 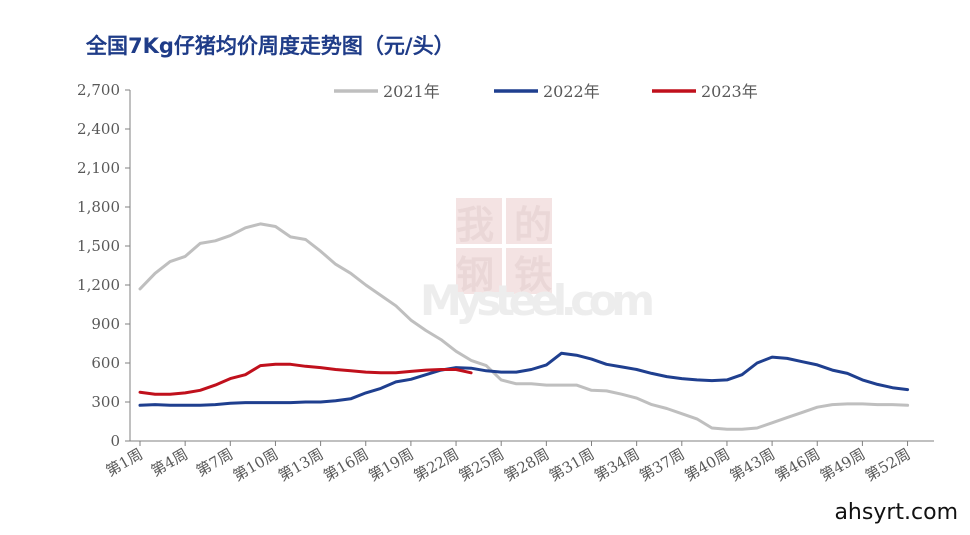 What do you see at coordinates (527, 465) in the screenshot?
I see `x-tick-label: 第28周` at bounding box center [527, 465].